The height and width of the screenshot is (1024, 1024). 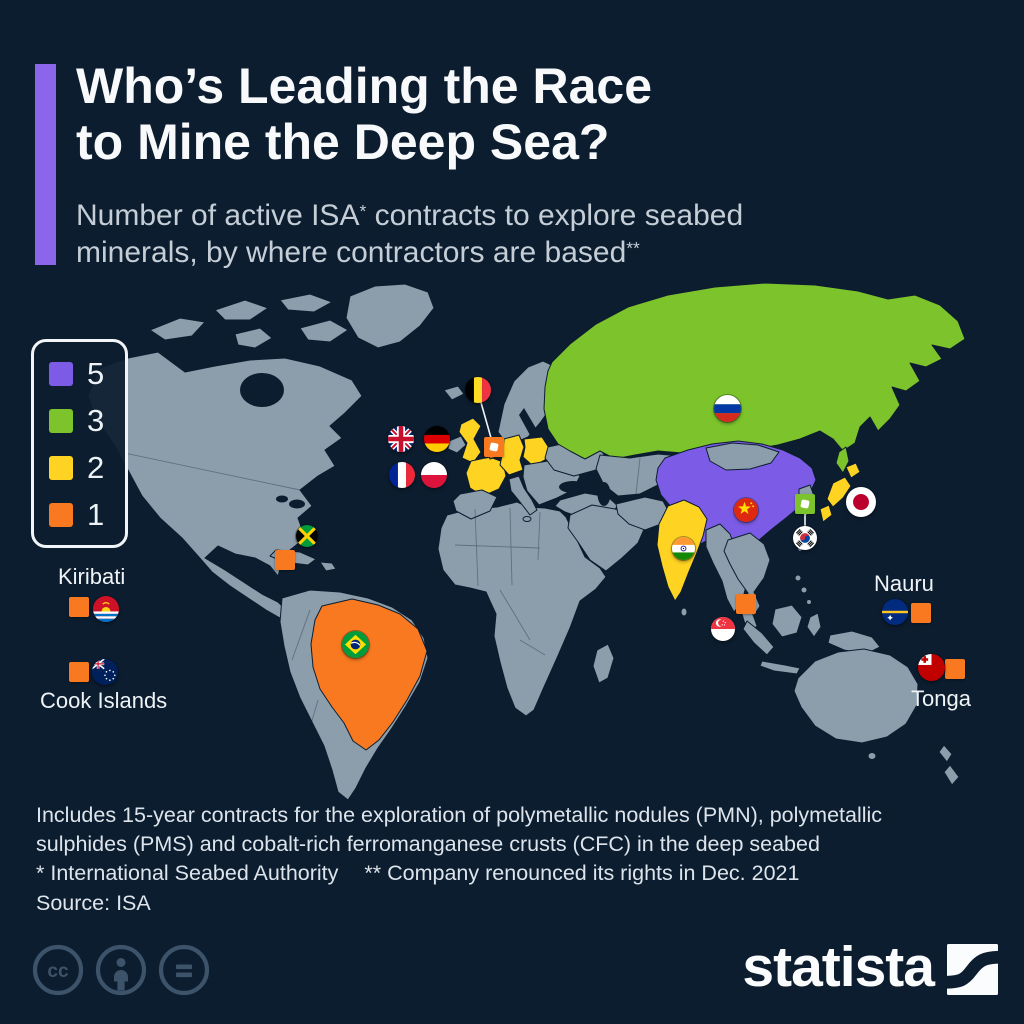 What do you see at coordinates (754, 371) in the screenshot?
I see `country-russia` at bounding box center [754, 371].